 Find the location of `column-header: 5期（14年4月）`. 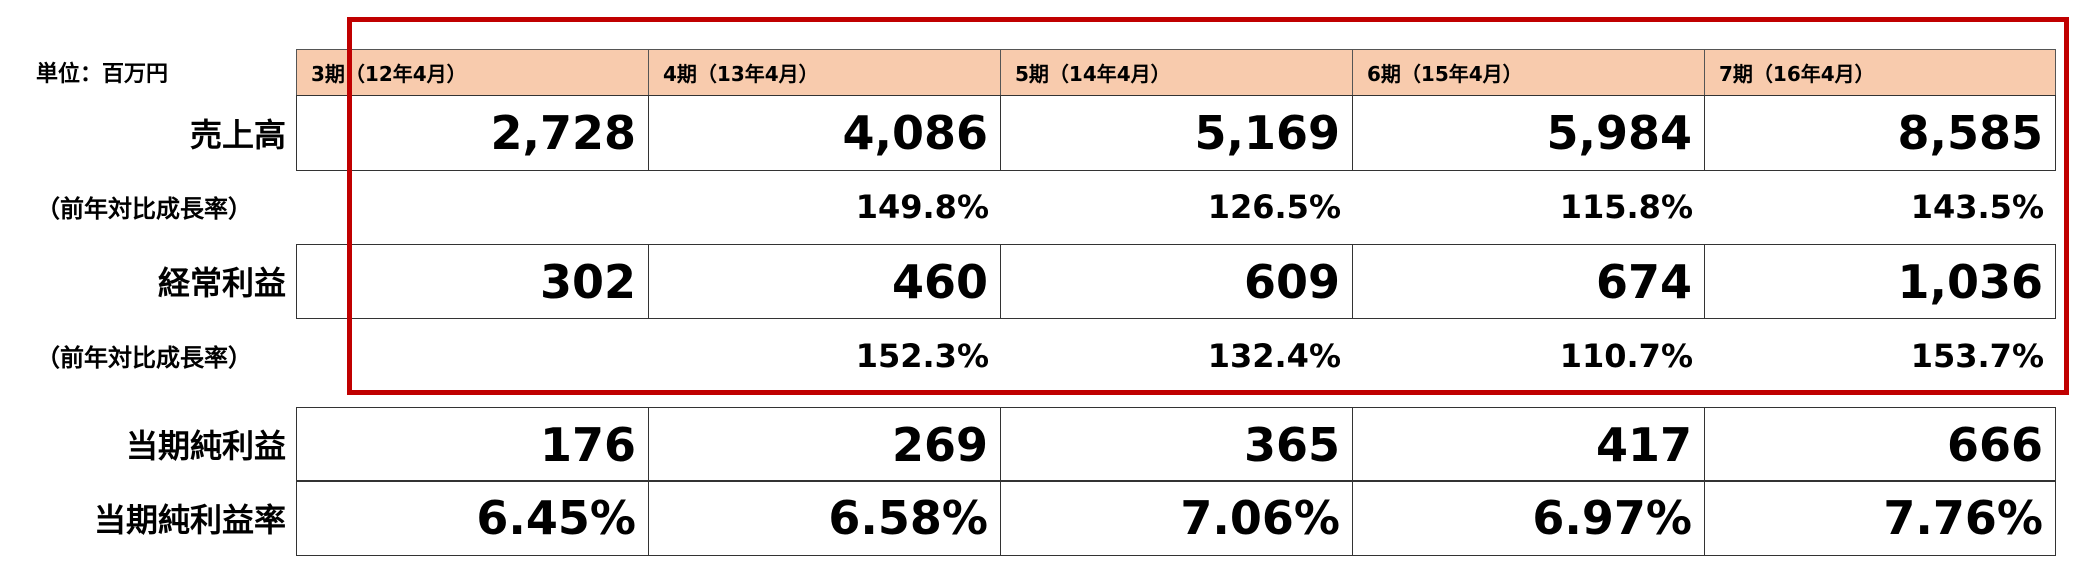

column-header: 5期（14年4月） is located at coordinates (1176, 72).